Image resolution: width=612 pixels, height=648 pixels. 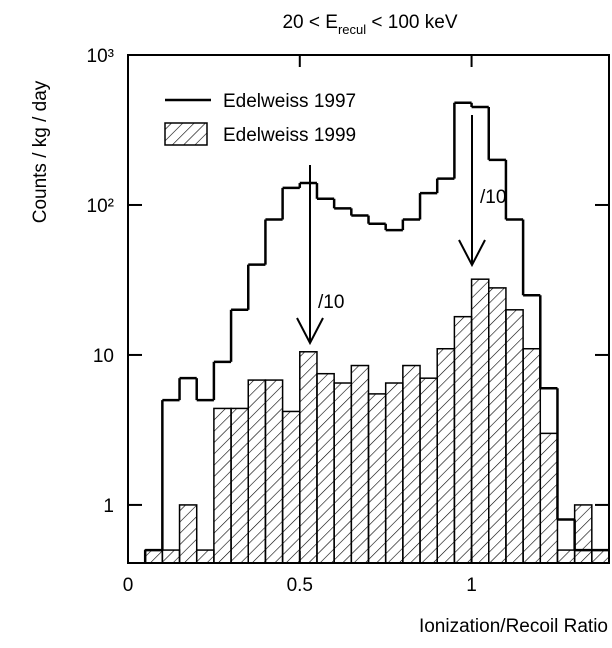 I want to click on x-tick-label: 1, so click(x=471, y=585).